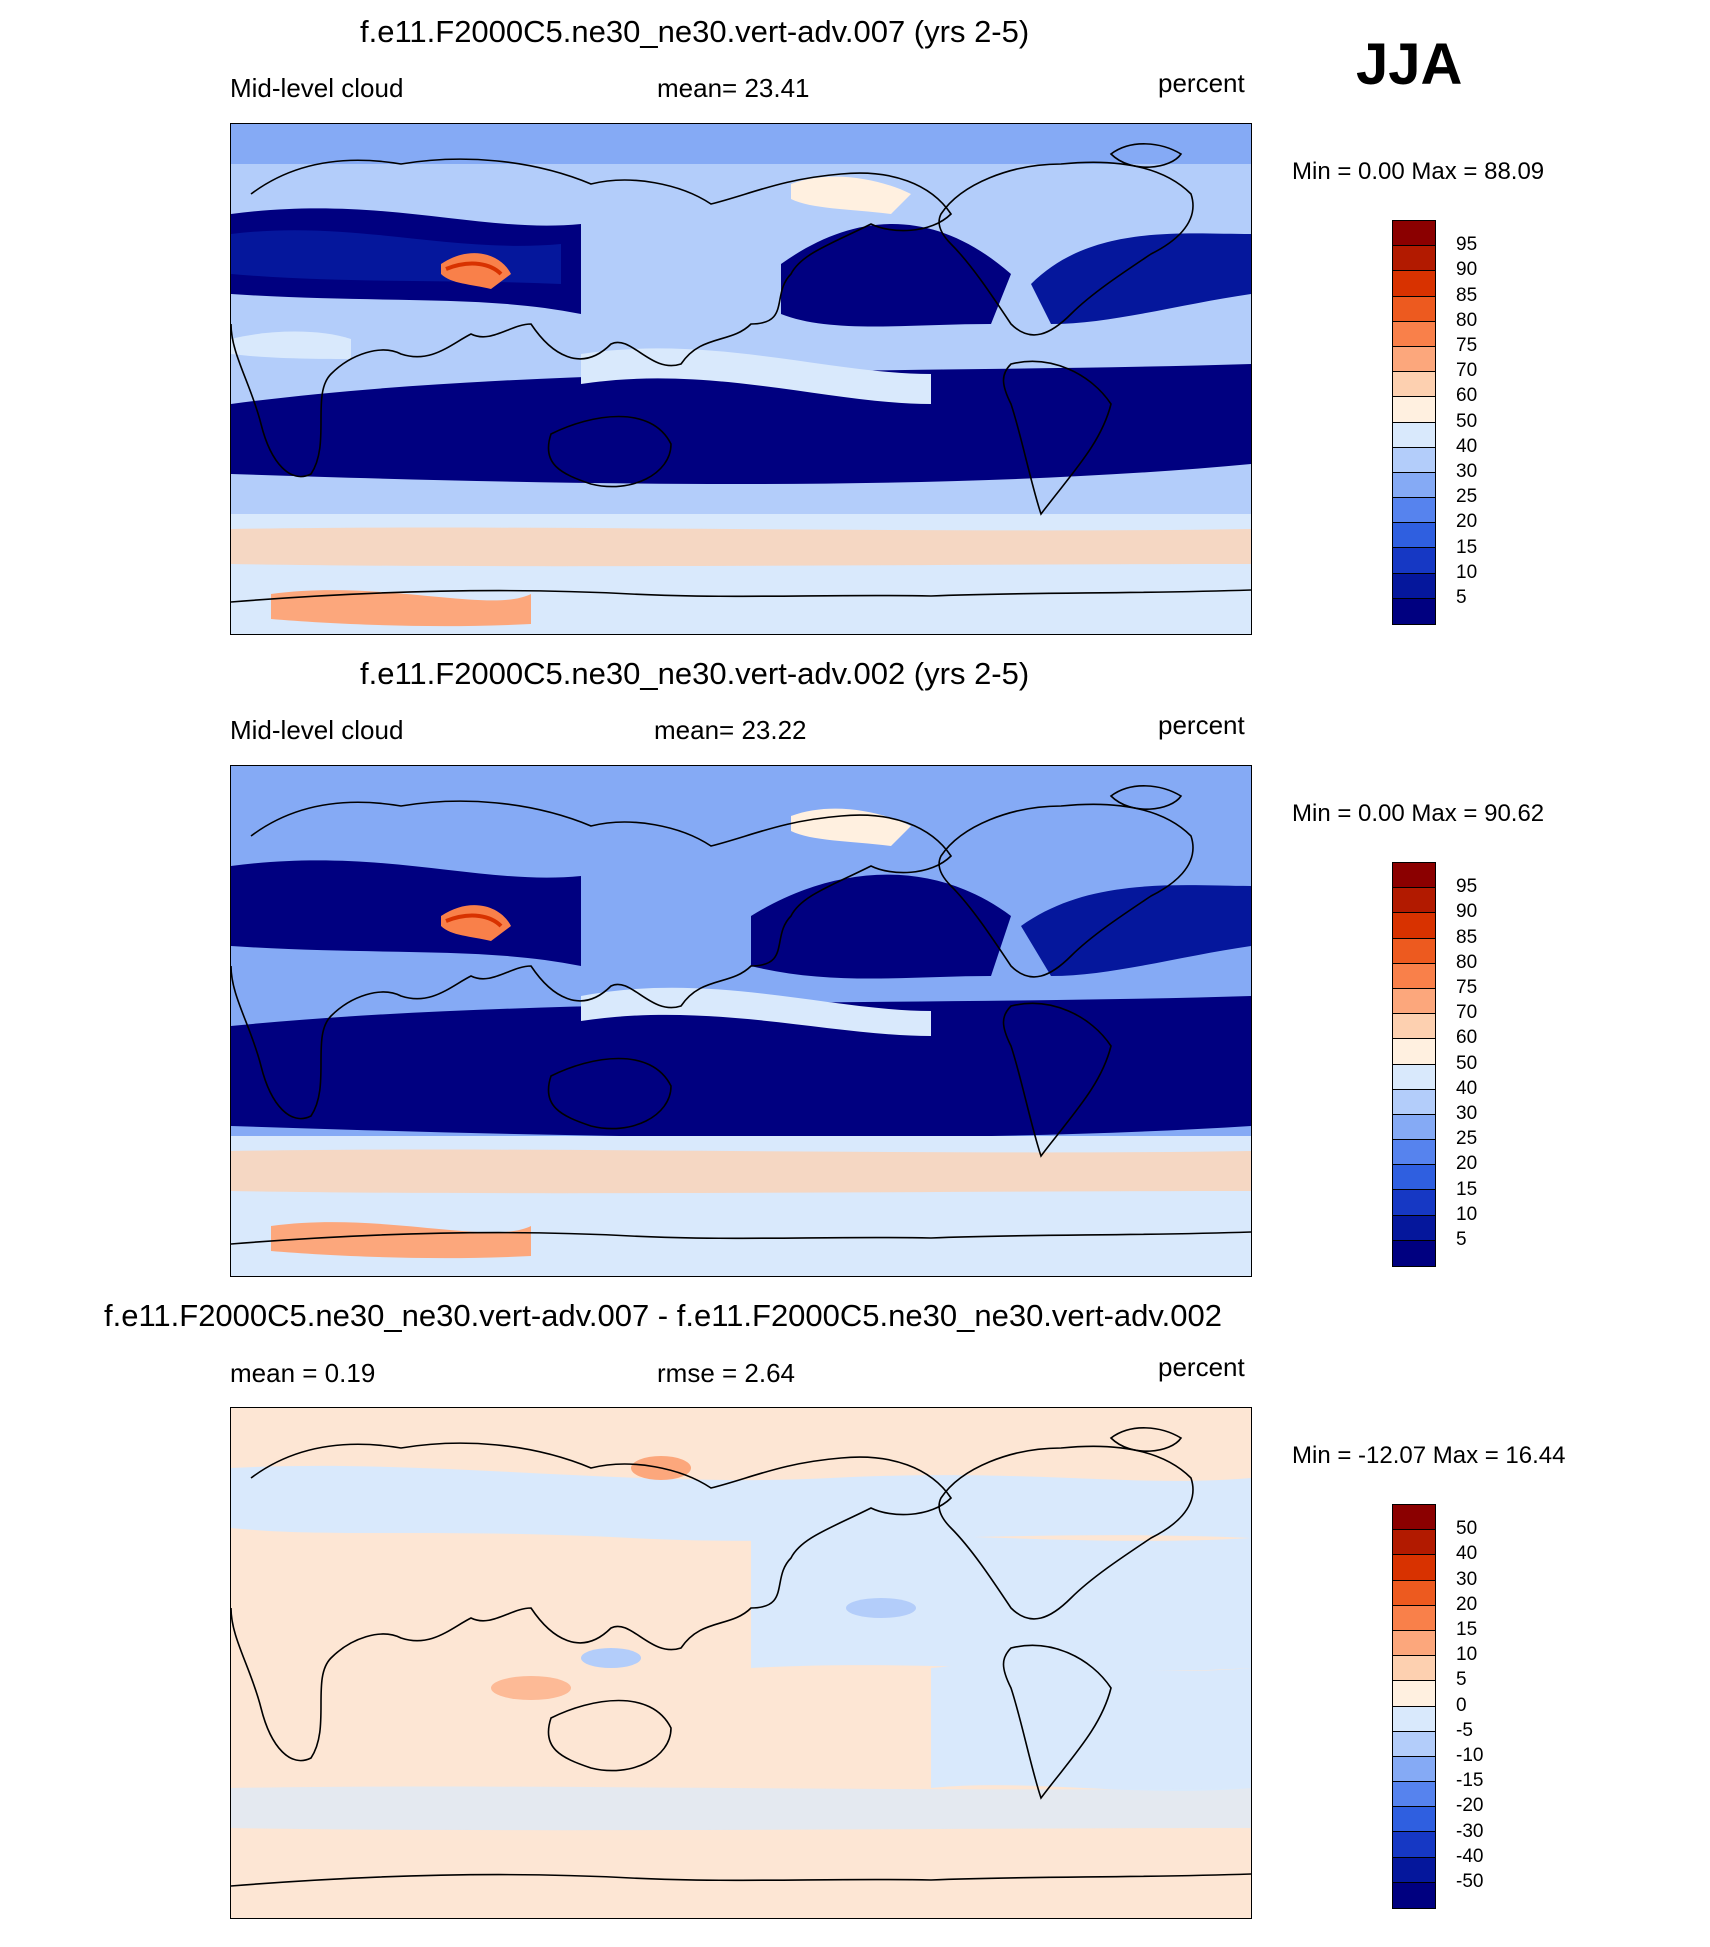 The width and height of the screenshot is (1710, 1947). What do you see at coordinates (1496, 1706) in the screenshot?
I see `panel-3-colorbar-labels: 50 40 30 20 15 10 5 0 -5 -10 -15 -20 -30 -40 -50` at bounding box center [1496, 1706].